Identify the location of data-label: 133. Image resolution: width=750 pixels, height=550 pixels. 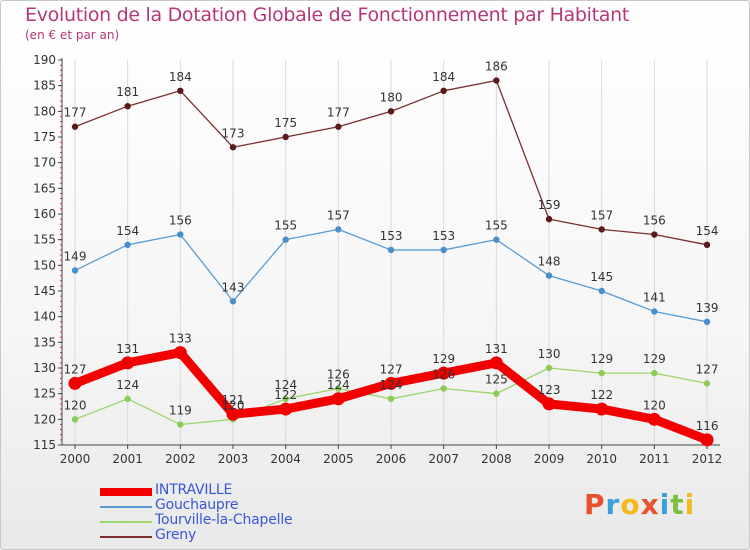
(180, 339).